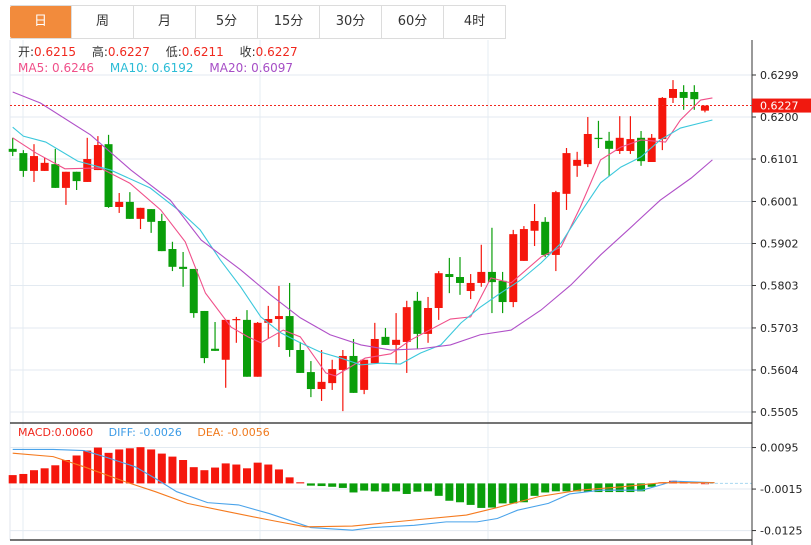 The width and height of the screenshot is (811, 545). What do you see at coordinates (103, 22) in the screenshot?
I see `tab-week: 周` at bounding box center [103, 22].